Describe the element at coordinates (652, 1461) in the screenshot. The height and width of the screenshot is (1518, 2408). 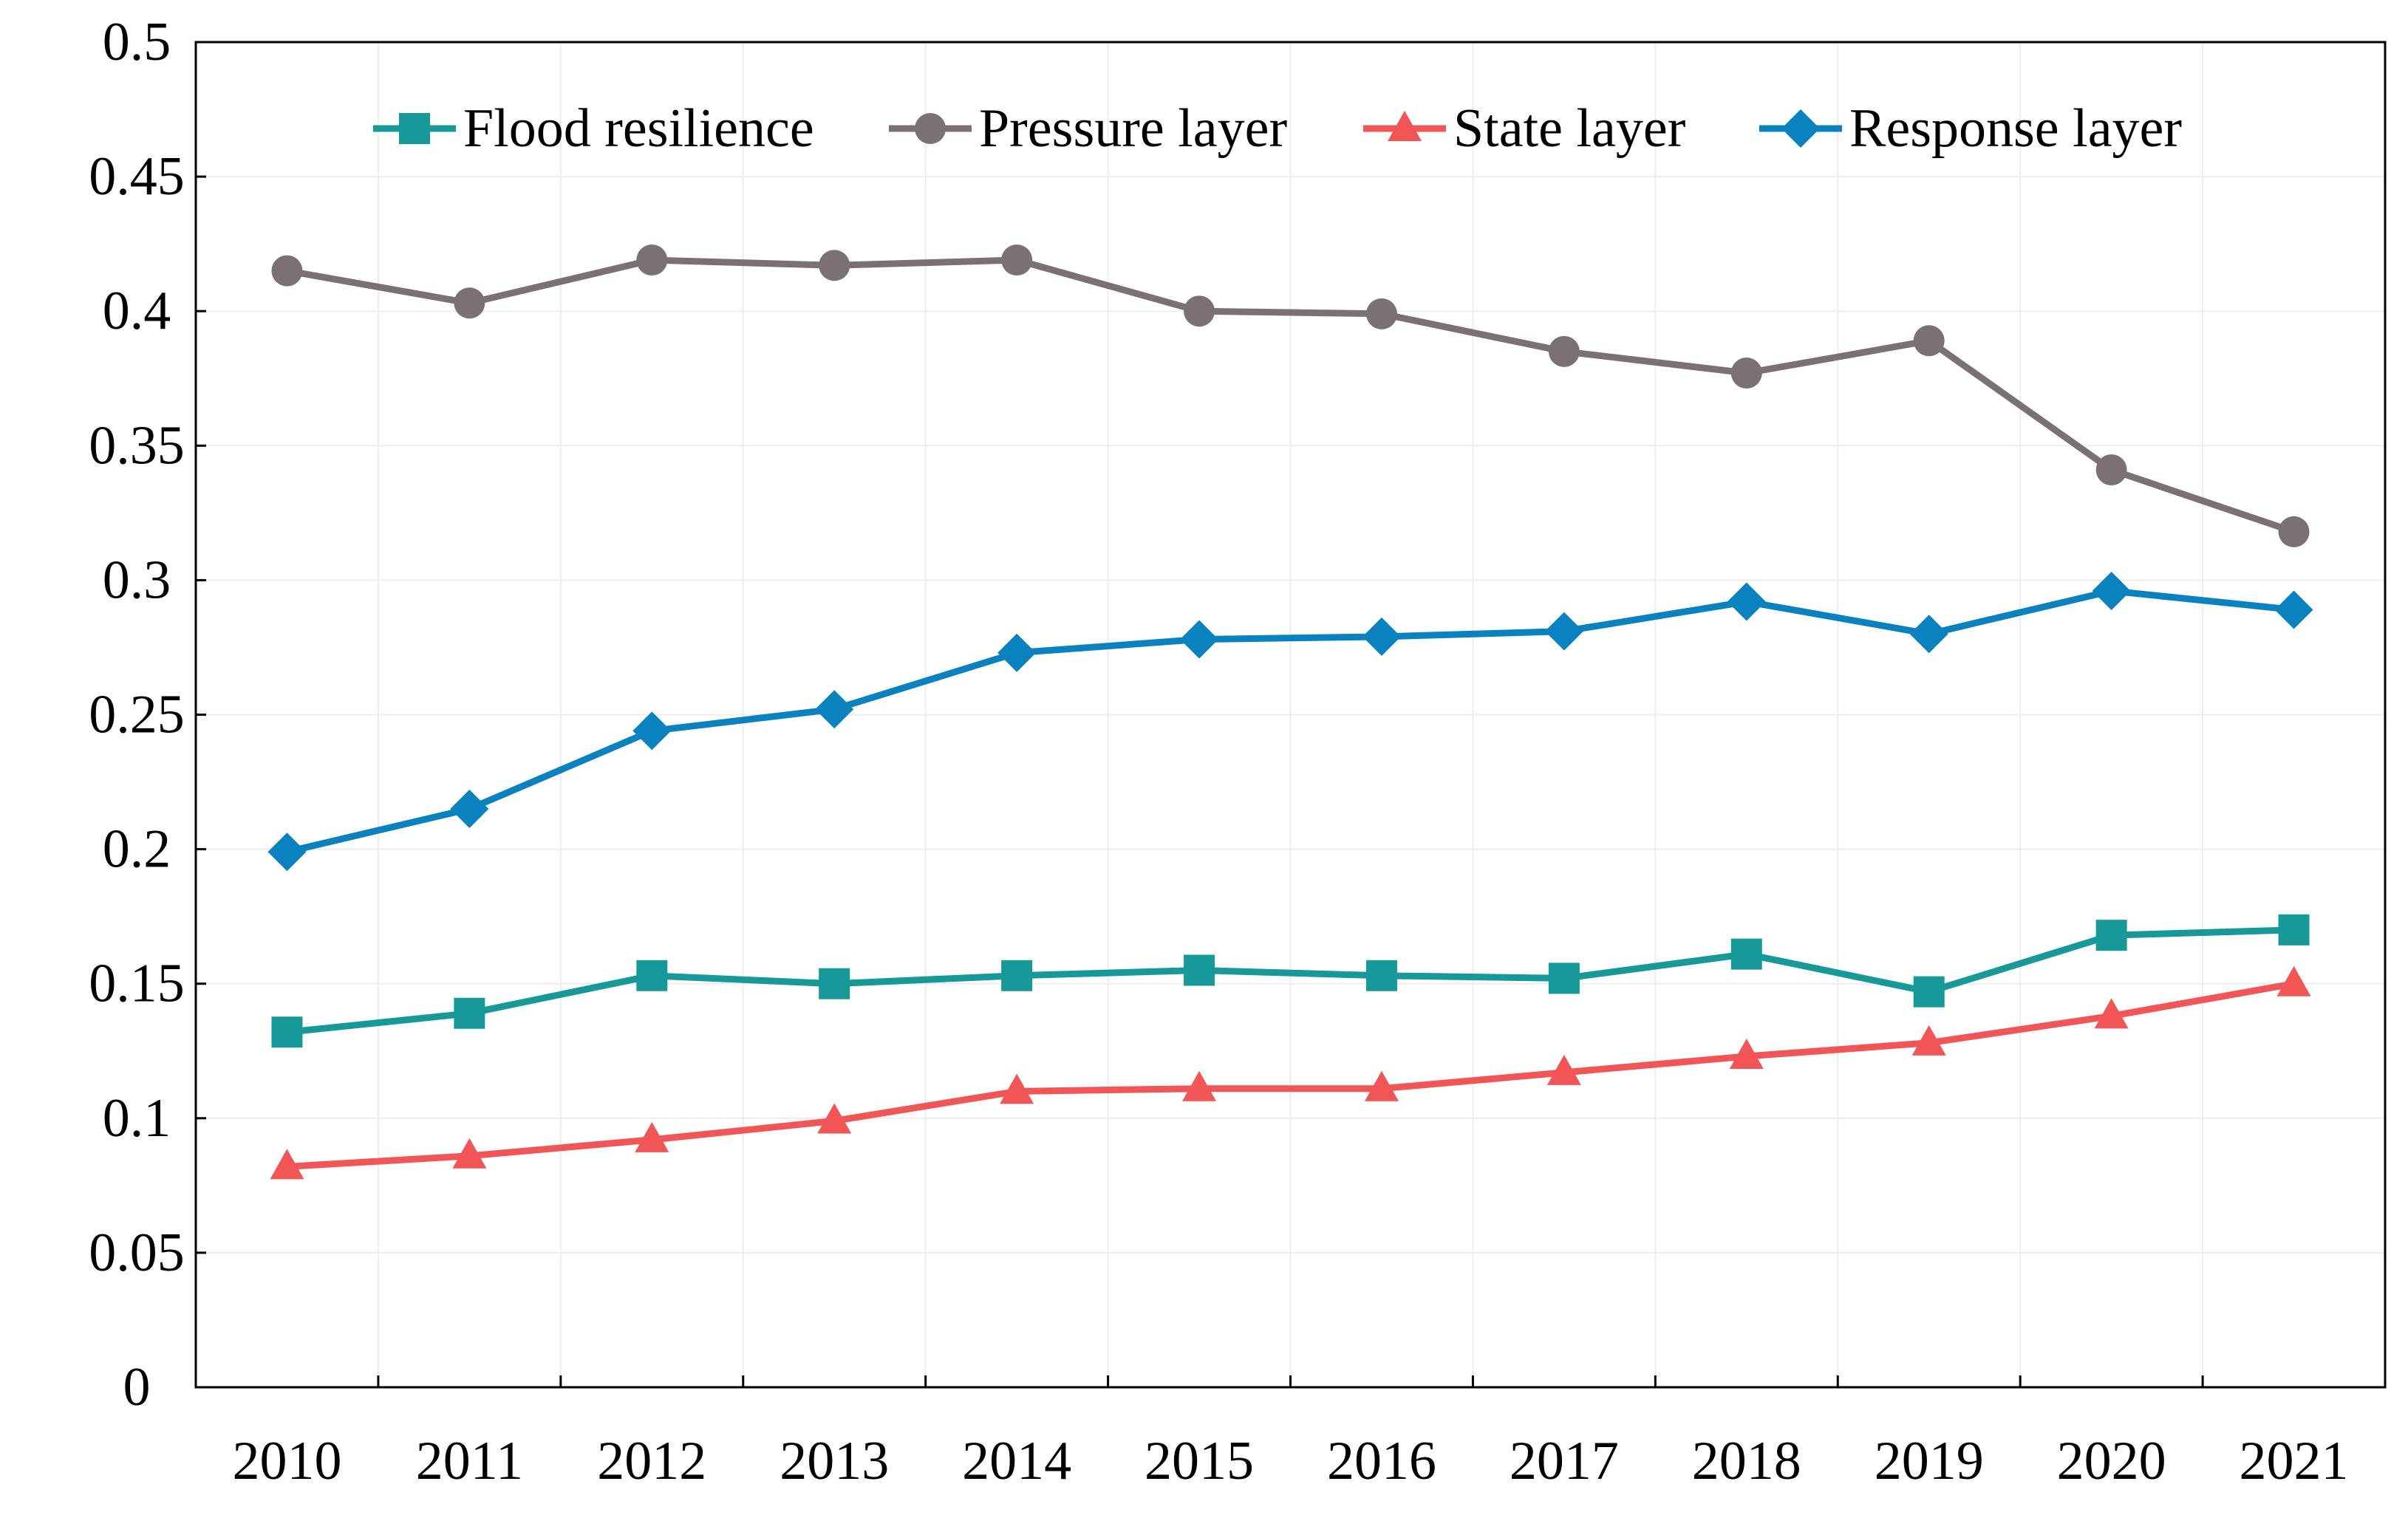
I see `x-tick-label: 2012` at that location.